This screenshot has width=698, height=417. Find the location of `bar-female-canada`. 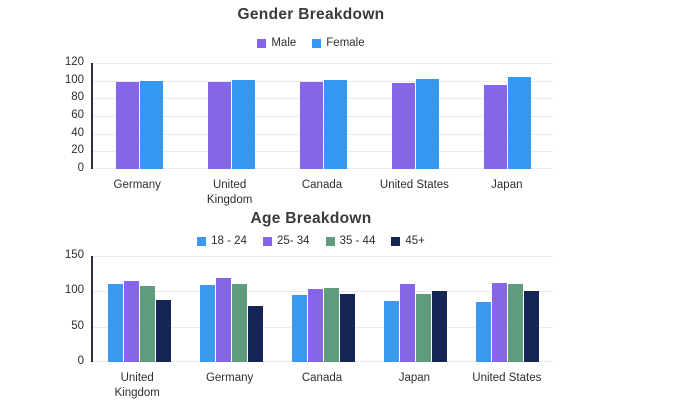

bar-female-canada is located at coordinates (335, 124).